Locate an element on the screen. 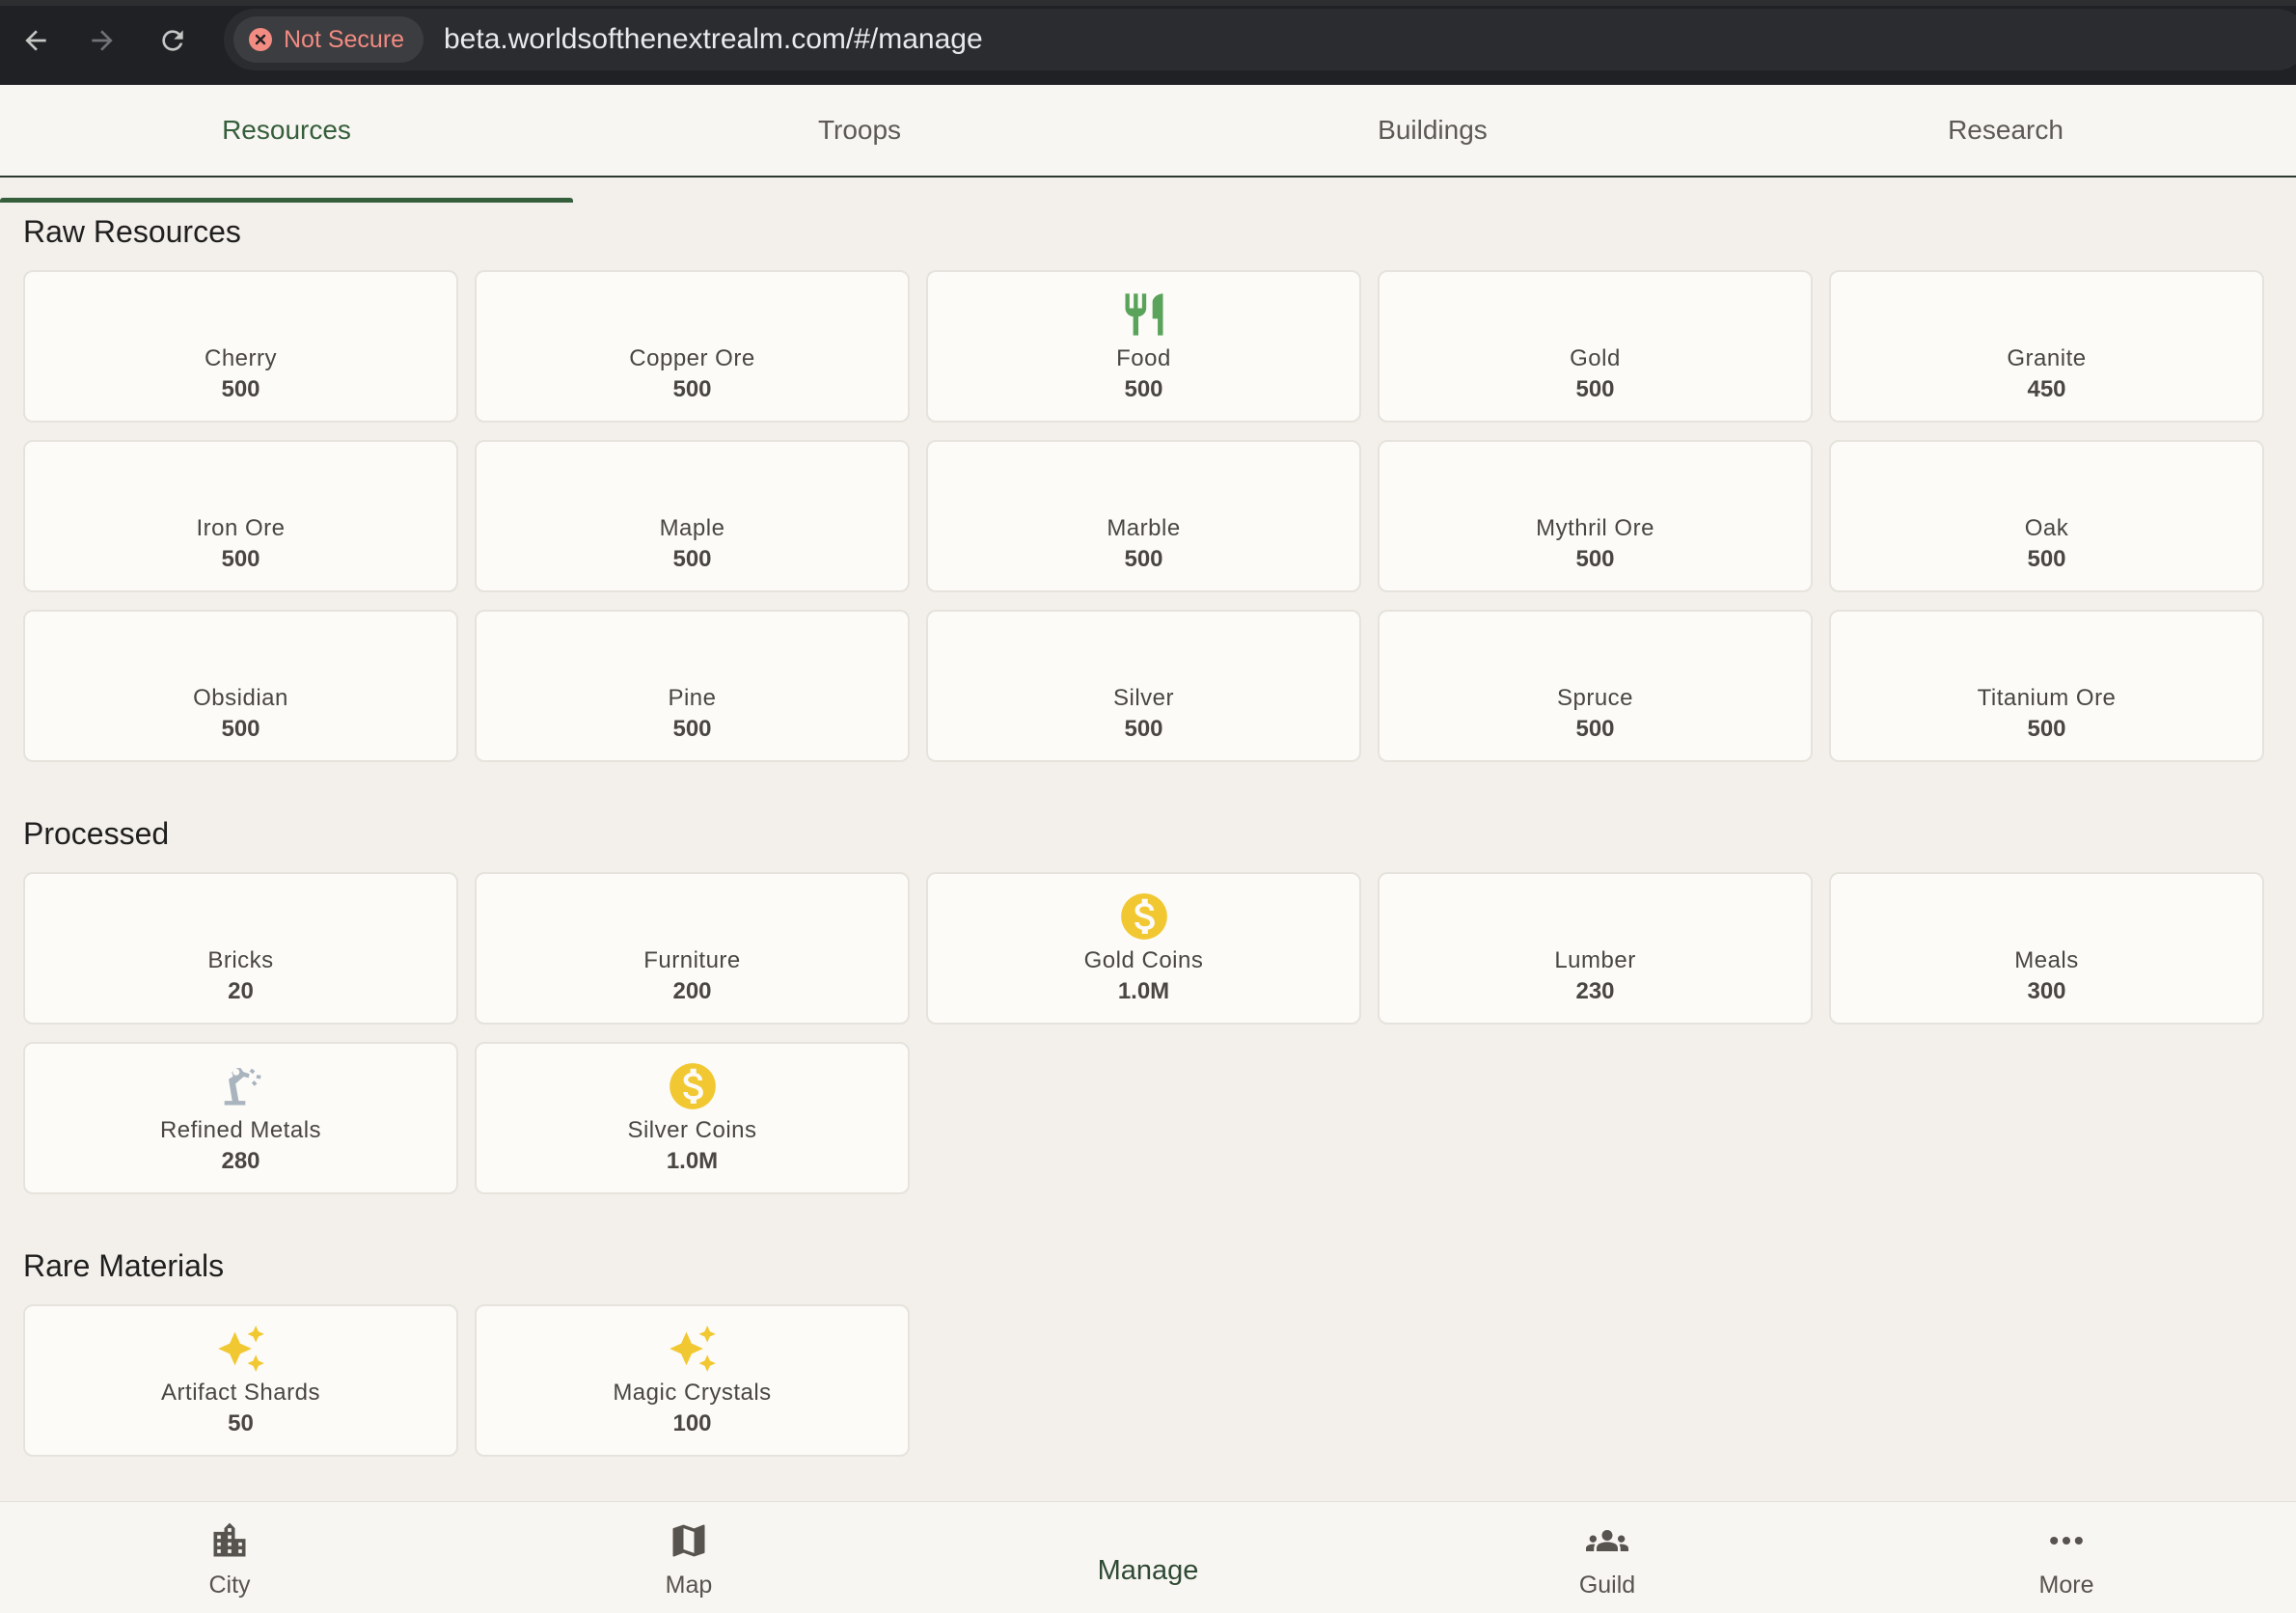 The image size is (2296, 1613). resource-name: Silver is located at coordinates (1143, 698).